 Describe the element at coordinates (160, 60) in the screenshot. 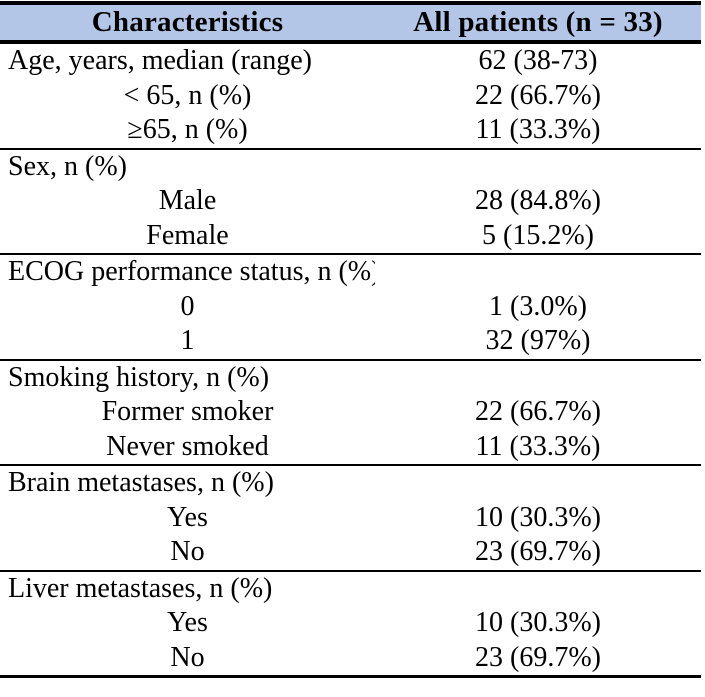

I see `row-label-cell: Age, years, median (range)` at that location.